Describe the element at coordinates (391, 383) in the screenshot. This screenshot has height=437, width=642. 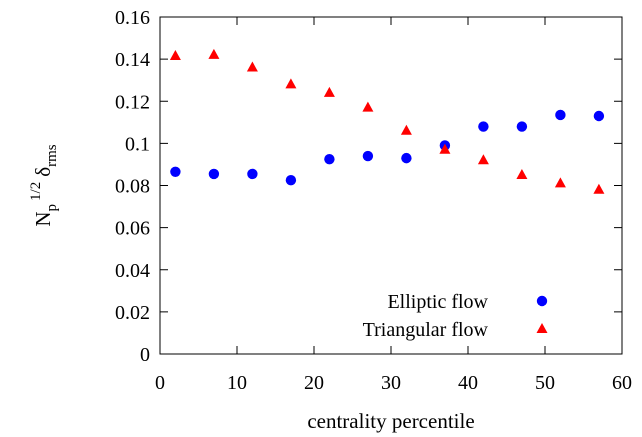
I see `x-tick-label: 30` at that location.